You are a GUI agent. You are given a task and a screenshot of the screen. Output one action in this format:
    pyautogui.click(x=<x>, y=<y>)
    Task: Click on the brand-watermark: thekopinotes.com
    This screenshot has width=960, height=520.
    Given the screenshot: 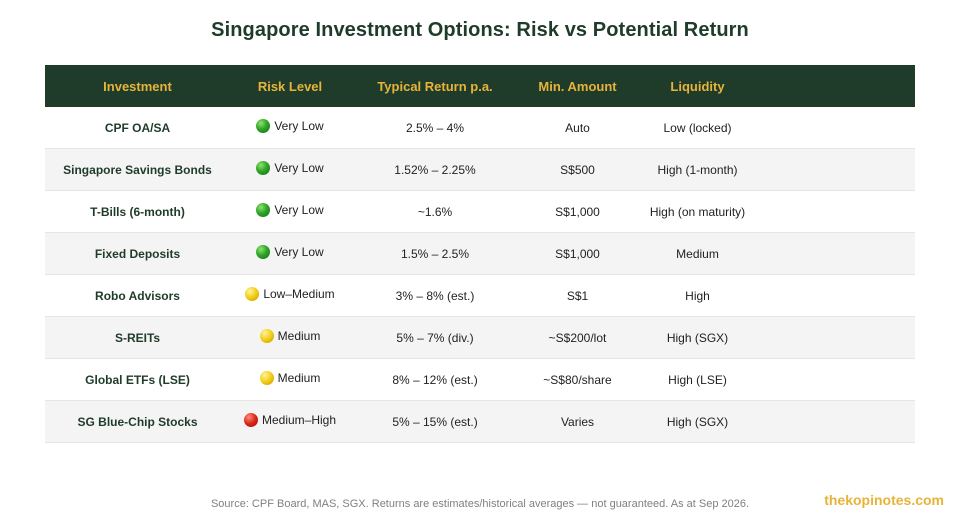 What is the action you would take?
    pyautogui.click(x=884, y=500)
    